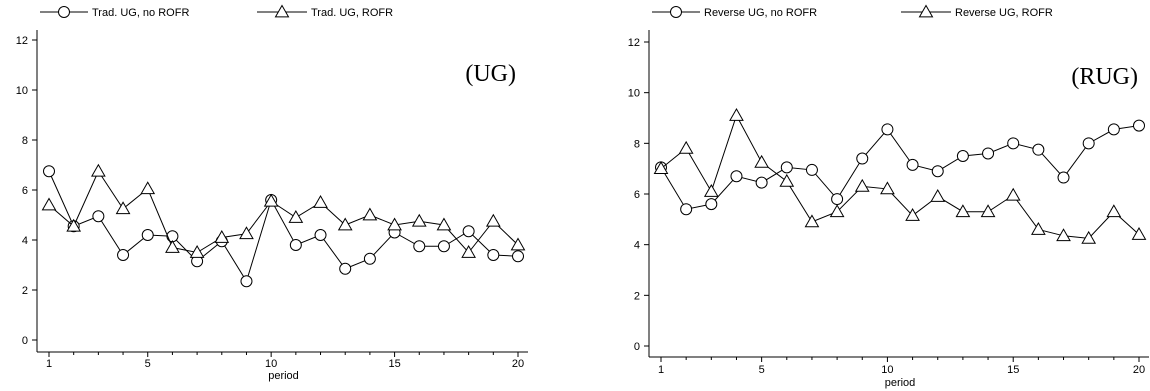 The width and height of the screenshot is (1150, 391). Describe the element at coordinates (140, 13) in the screenshot. I see `legend-label: Trad. UG, no ROFR` at that location.